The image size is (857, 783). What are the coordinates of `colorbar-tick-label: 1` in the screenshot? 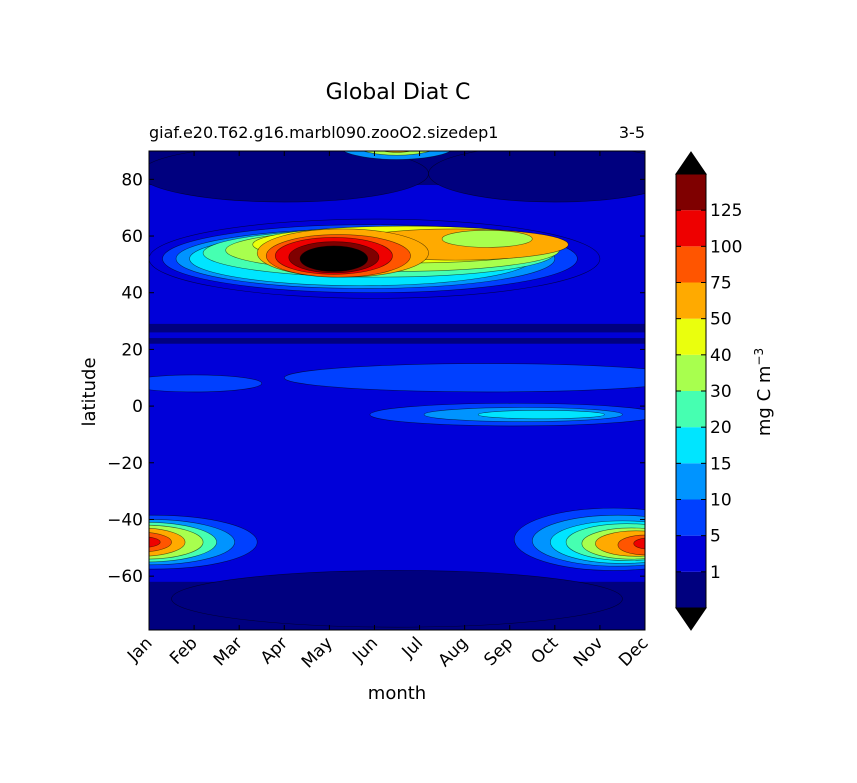 It's located at (715, 573).